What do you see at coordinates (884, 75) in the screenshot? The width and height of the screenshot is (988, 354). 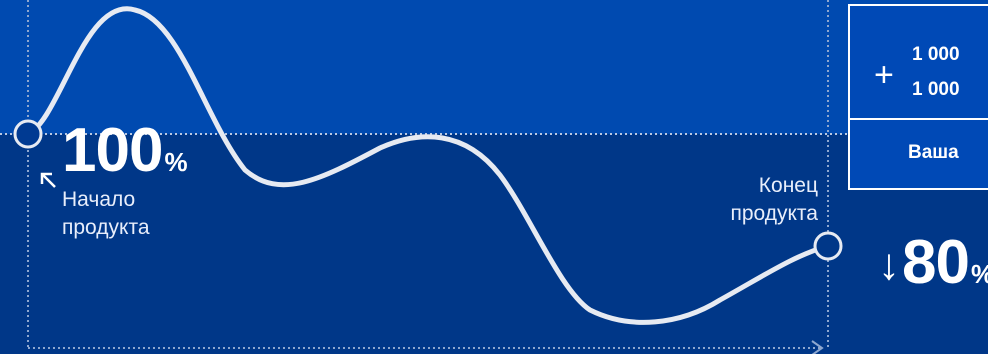 I see `plus-icon: +` at bounding box center [884, 75].